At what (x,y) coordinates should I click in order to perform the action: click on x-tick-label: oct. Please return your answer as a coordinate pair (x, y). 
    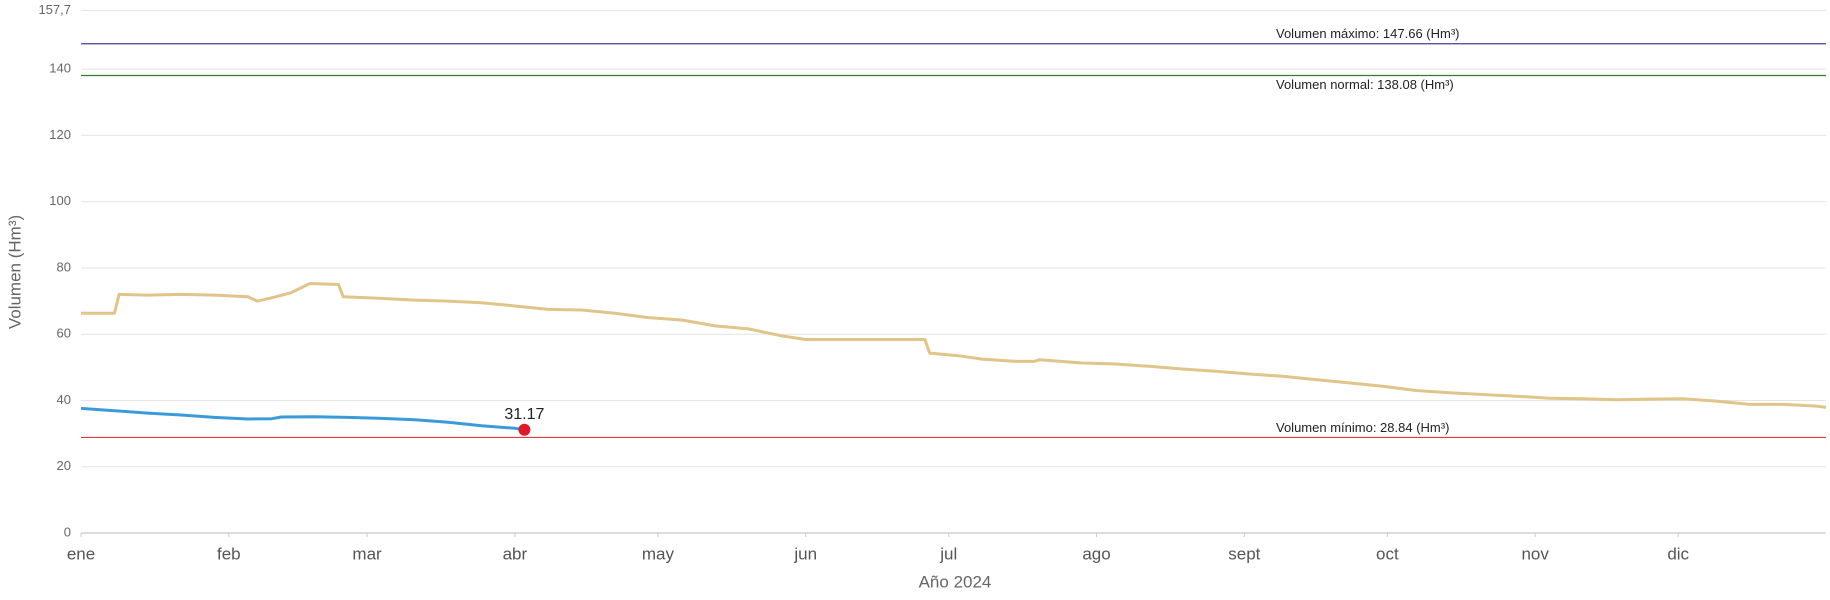
    Looking at the image, I should click on (1387, 553).